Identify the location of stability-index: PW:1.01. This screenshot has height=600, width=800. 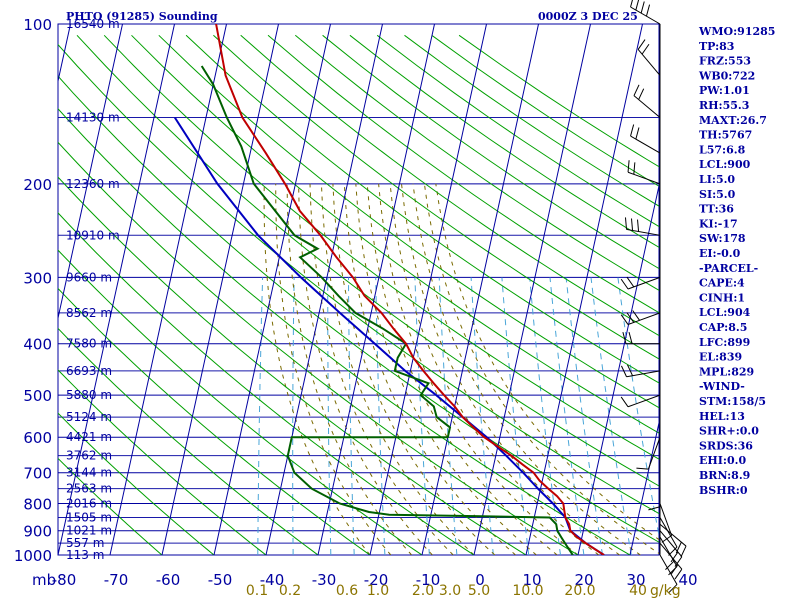
(724, 90).